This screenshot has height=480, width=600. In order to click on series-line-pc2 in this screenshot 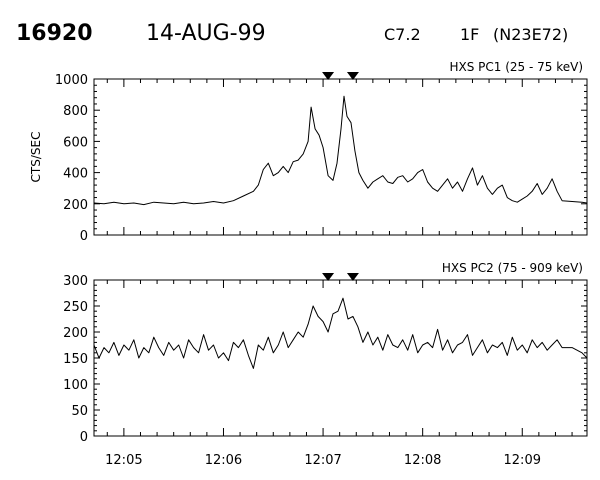, I will do `click(340, 333)`.